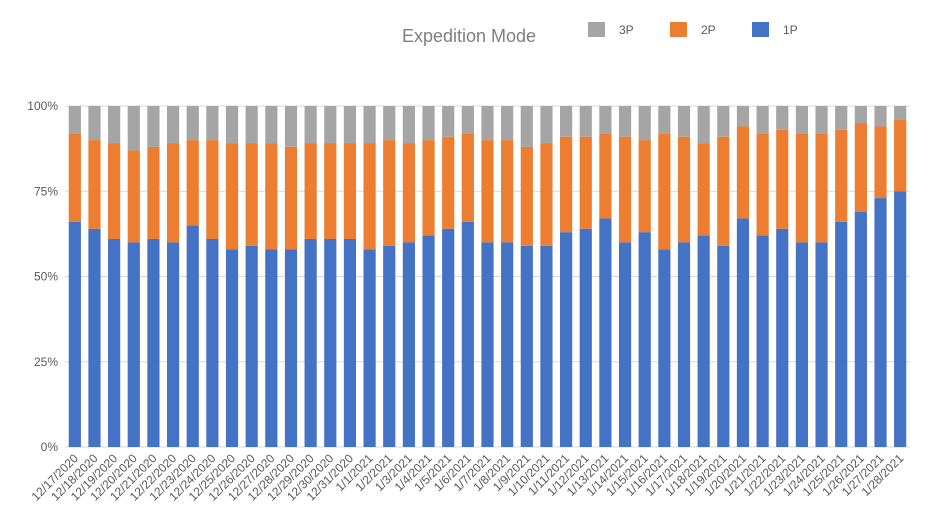 This screenshot has height=515, width=938. Describe the element at coordinates (46, 362) in the screenshot. I see `y-tick-label: 25%` at that location.